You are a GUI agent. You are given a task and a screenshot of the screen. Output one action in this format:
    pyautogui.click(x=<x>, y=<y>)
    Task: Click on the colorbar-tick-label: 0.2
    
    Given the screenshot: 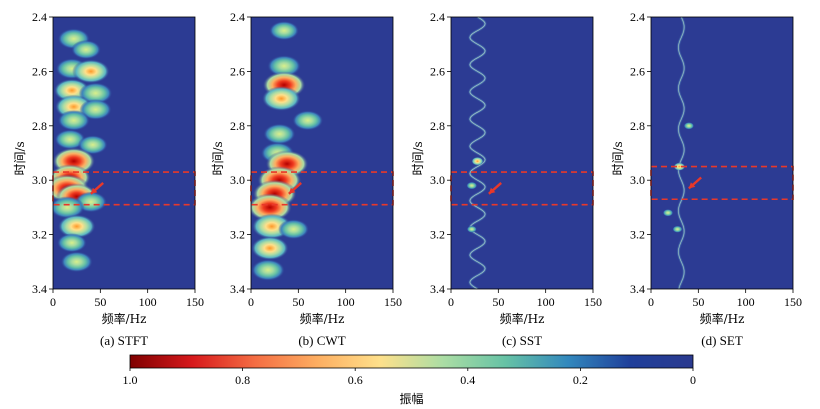 What is the action you would take?
    pyautogui.click(x=580, y=380)
    